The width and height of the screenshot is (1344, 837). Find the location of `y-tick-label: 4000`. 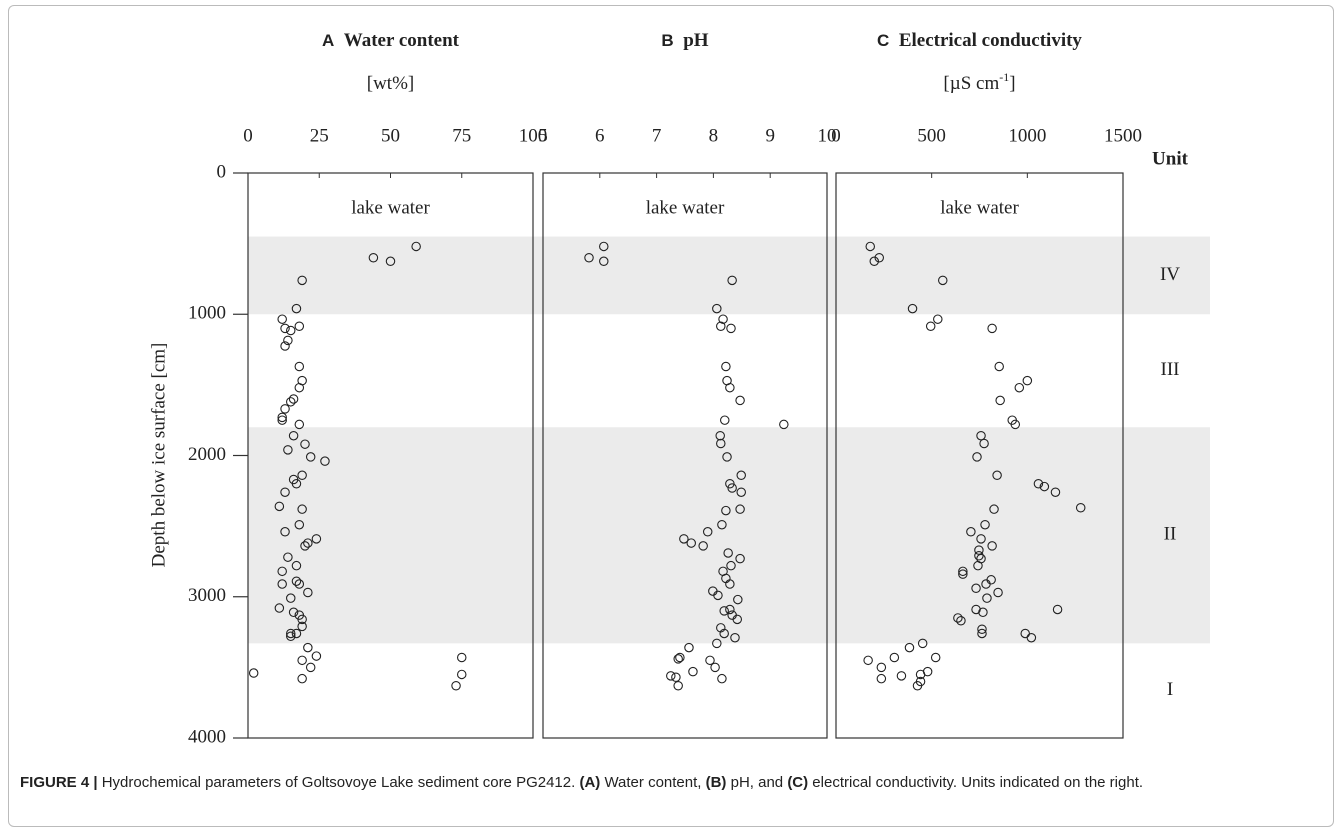

y-tick-label: 4000 is located at coordinates (207, 736).